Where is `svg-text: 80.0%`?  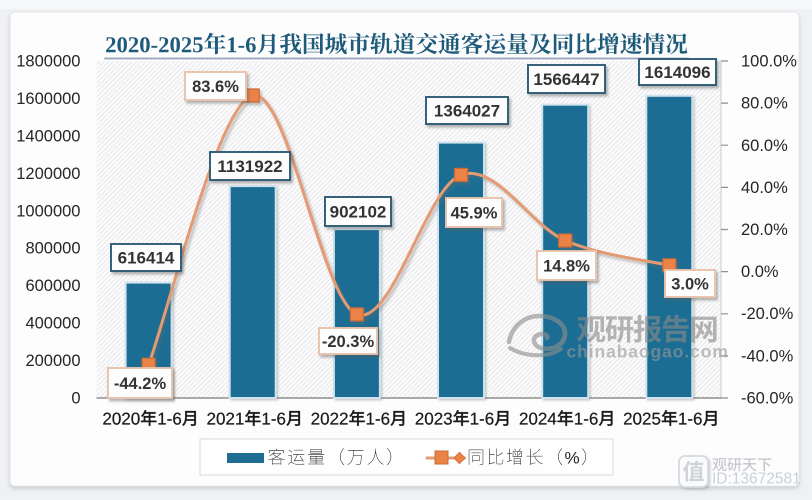
svg-text: 80.0% is located at coordinates (764, 104).